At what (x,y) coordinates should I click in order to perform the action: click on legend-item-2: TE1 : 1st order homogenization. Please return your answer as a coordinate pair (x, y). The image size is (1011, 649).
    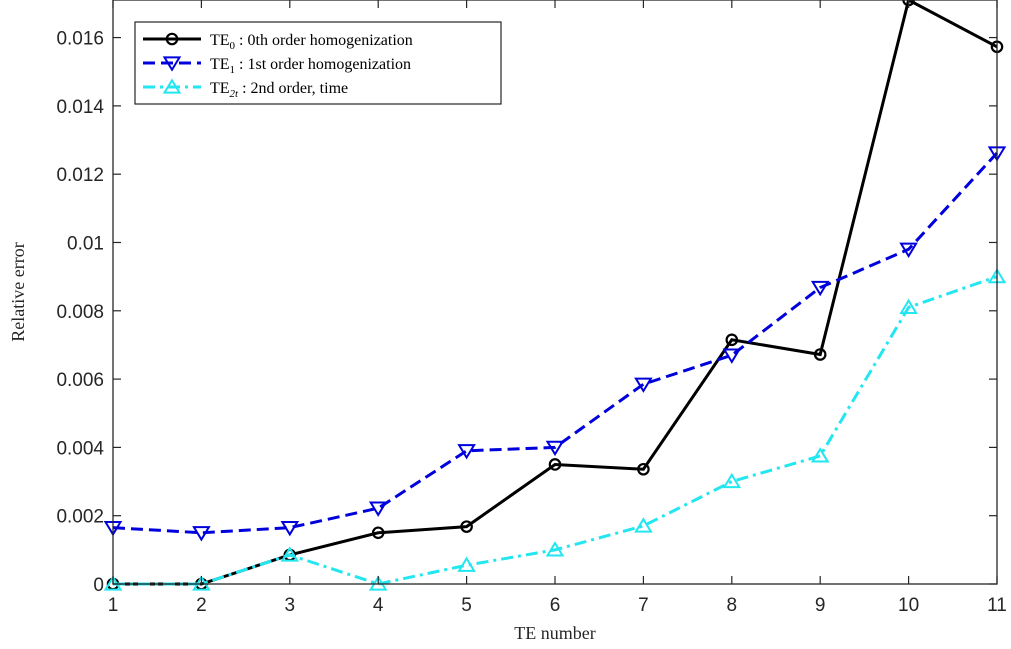
    Looking at the image, I should click on (277, 66).